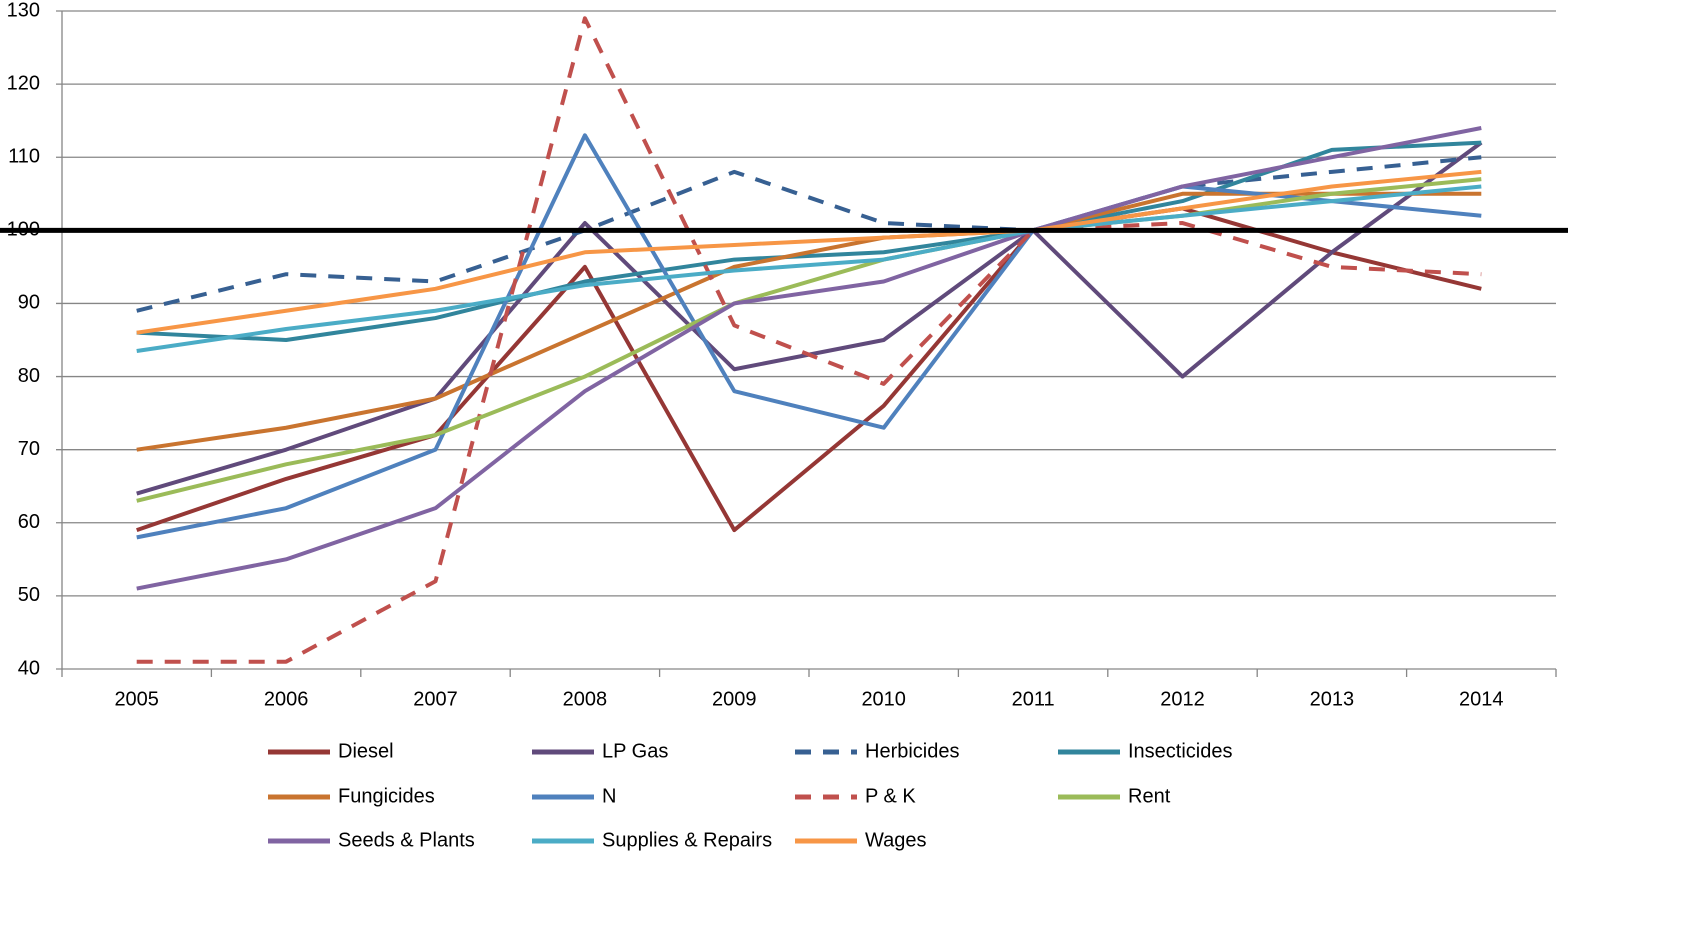  Describe the element at coordinates (29, 303) in the screenshot. I see `y-tick-label: 90` at that location.